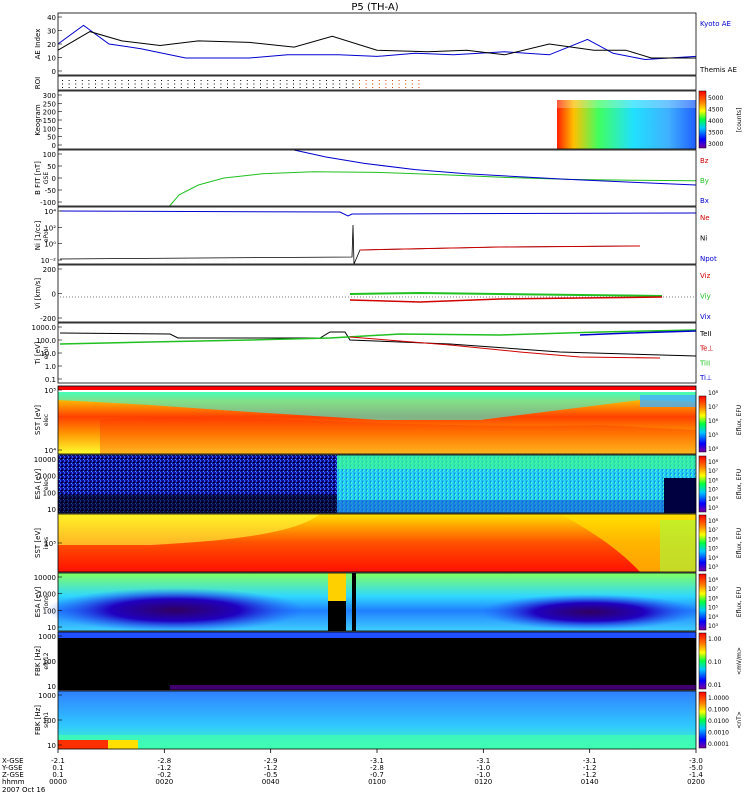 This screenshot has height=800, width=750. Describe the element at coordinates (49, 611) in the screenshot. I see `esa_i-ytick-label: 100` at that location.